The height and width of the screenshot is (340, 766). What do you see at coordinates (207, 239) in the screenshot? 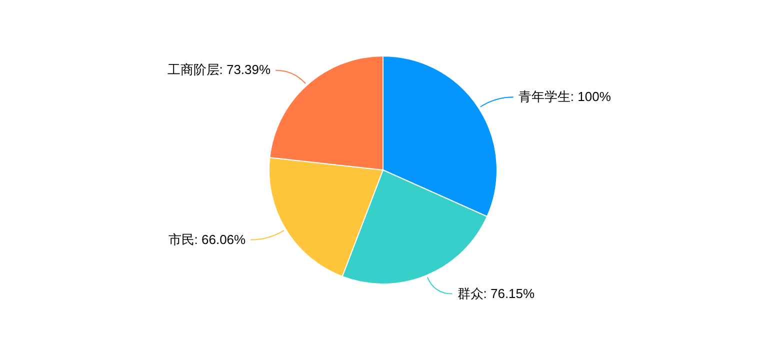
I see `slice-label: 市民: 66.06%` at bounding box center [207, 239].